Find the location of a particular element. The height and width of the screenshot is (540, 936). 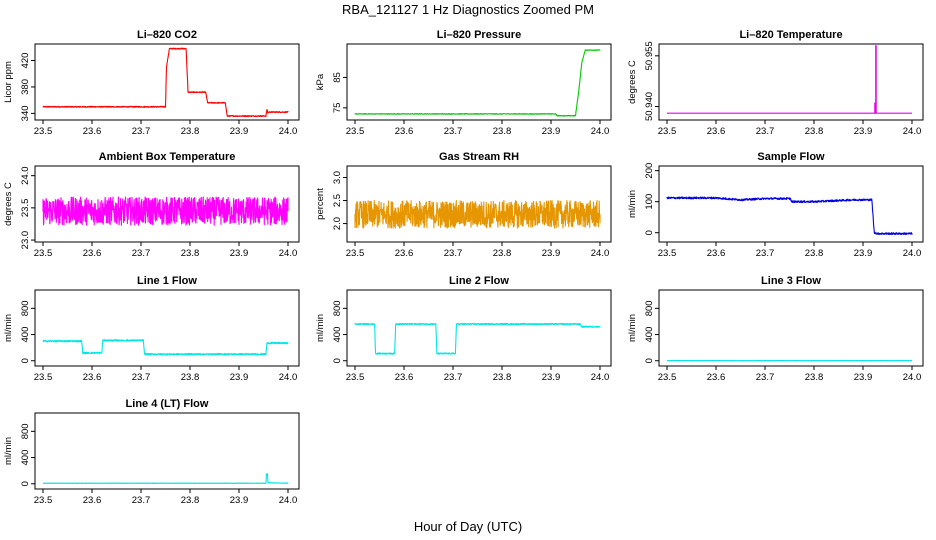

figure-title: RBA_121127 1 Hz Diagnostics Zoomed PM is located at coordinates (468, 9).